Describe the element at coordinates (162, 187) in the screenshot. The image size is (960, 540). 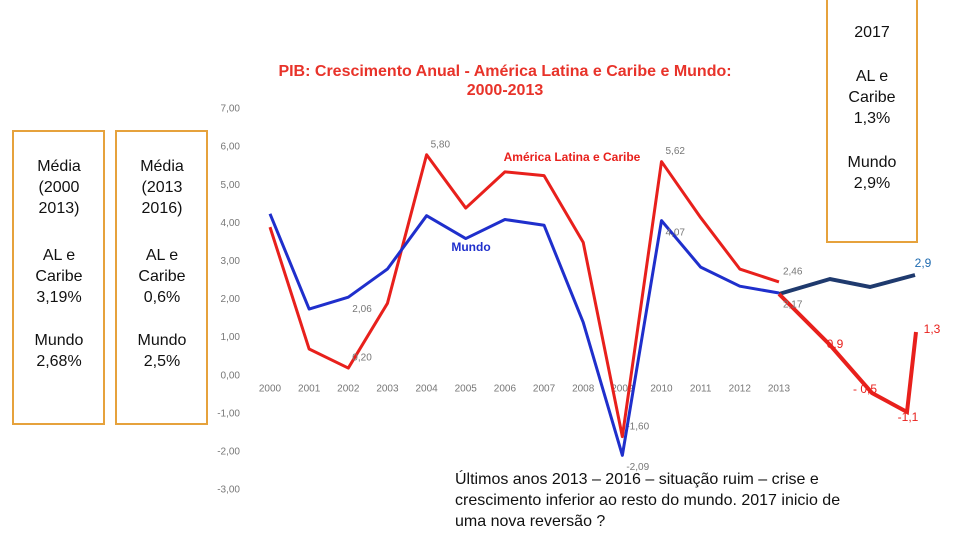
I see `box-title: Média (2013 2016)` at that location.